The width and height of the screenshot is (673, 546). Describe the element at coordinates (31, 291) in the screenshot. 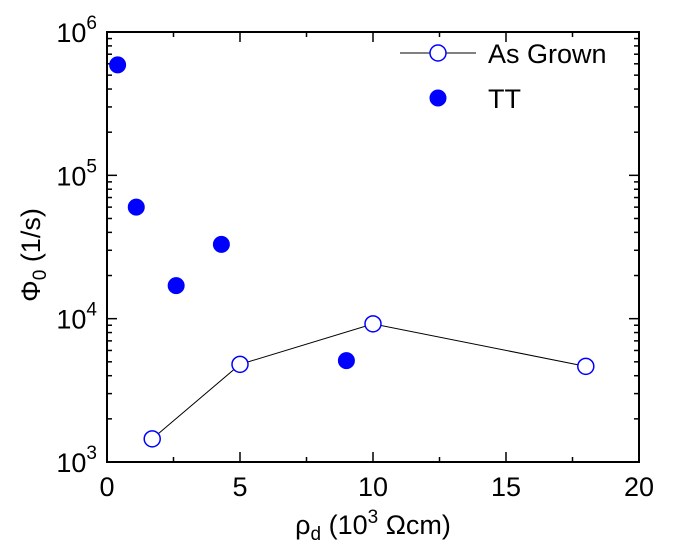

I see `y-label-prefix: Φ` at that location.